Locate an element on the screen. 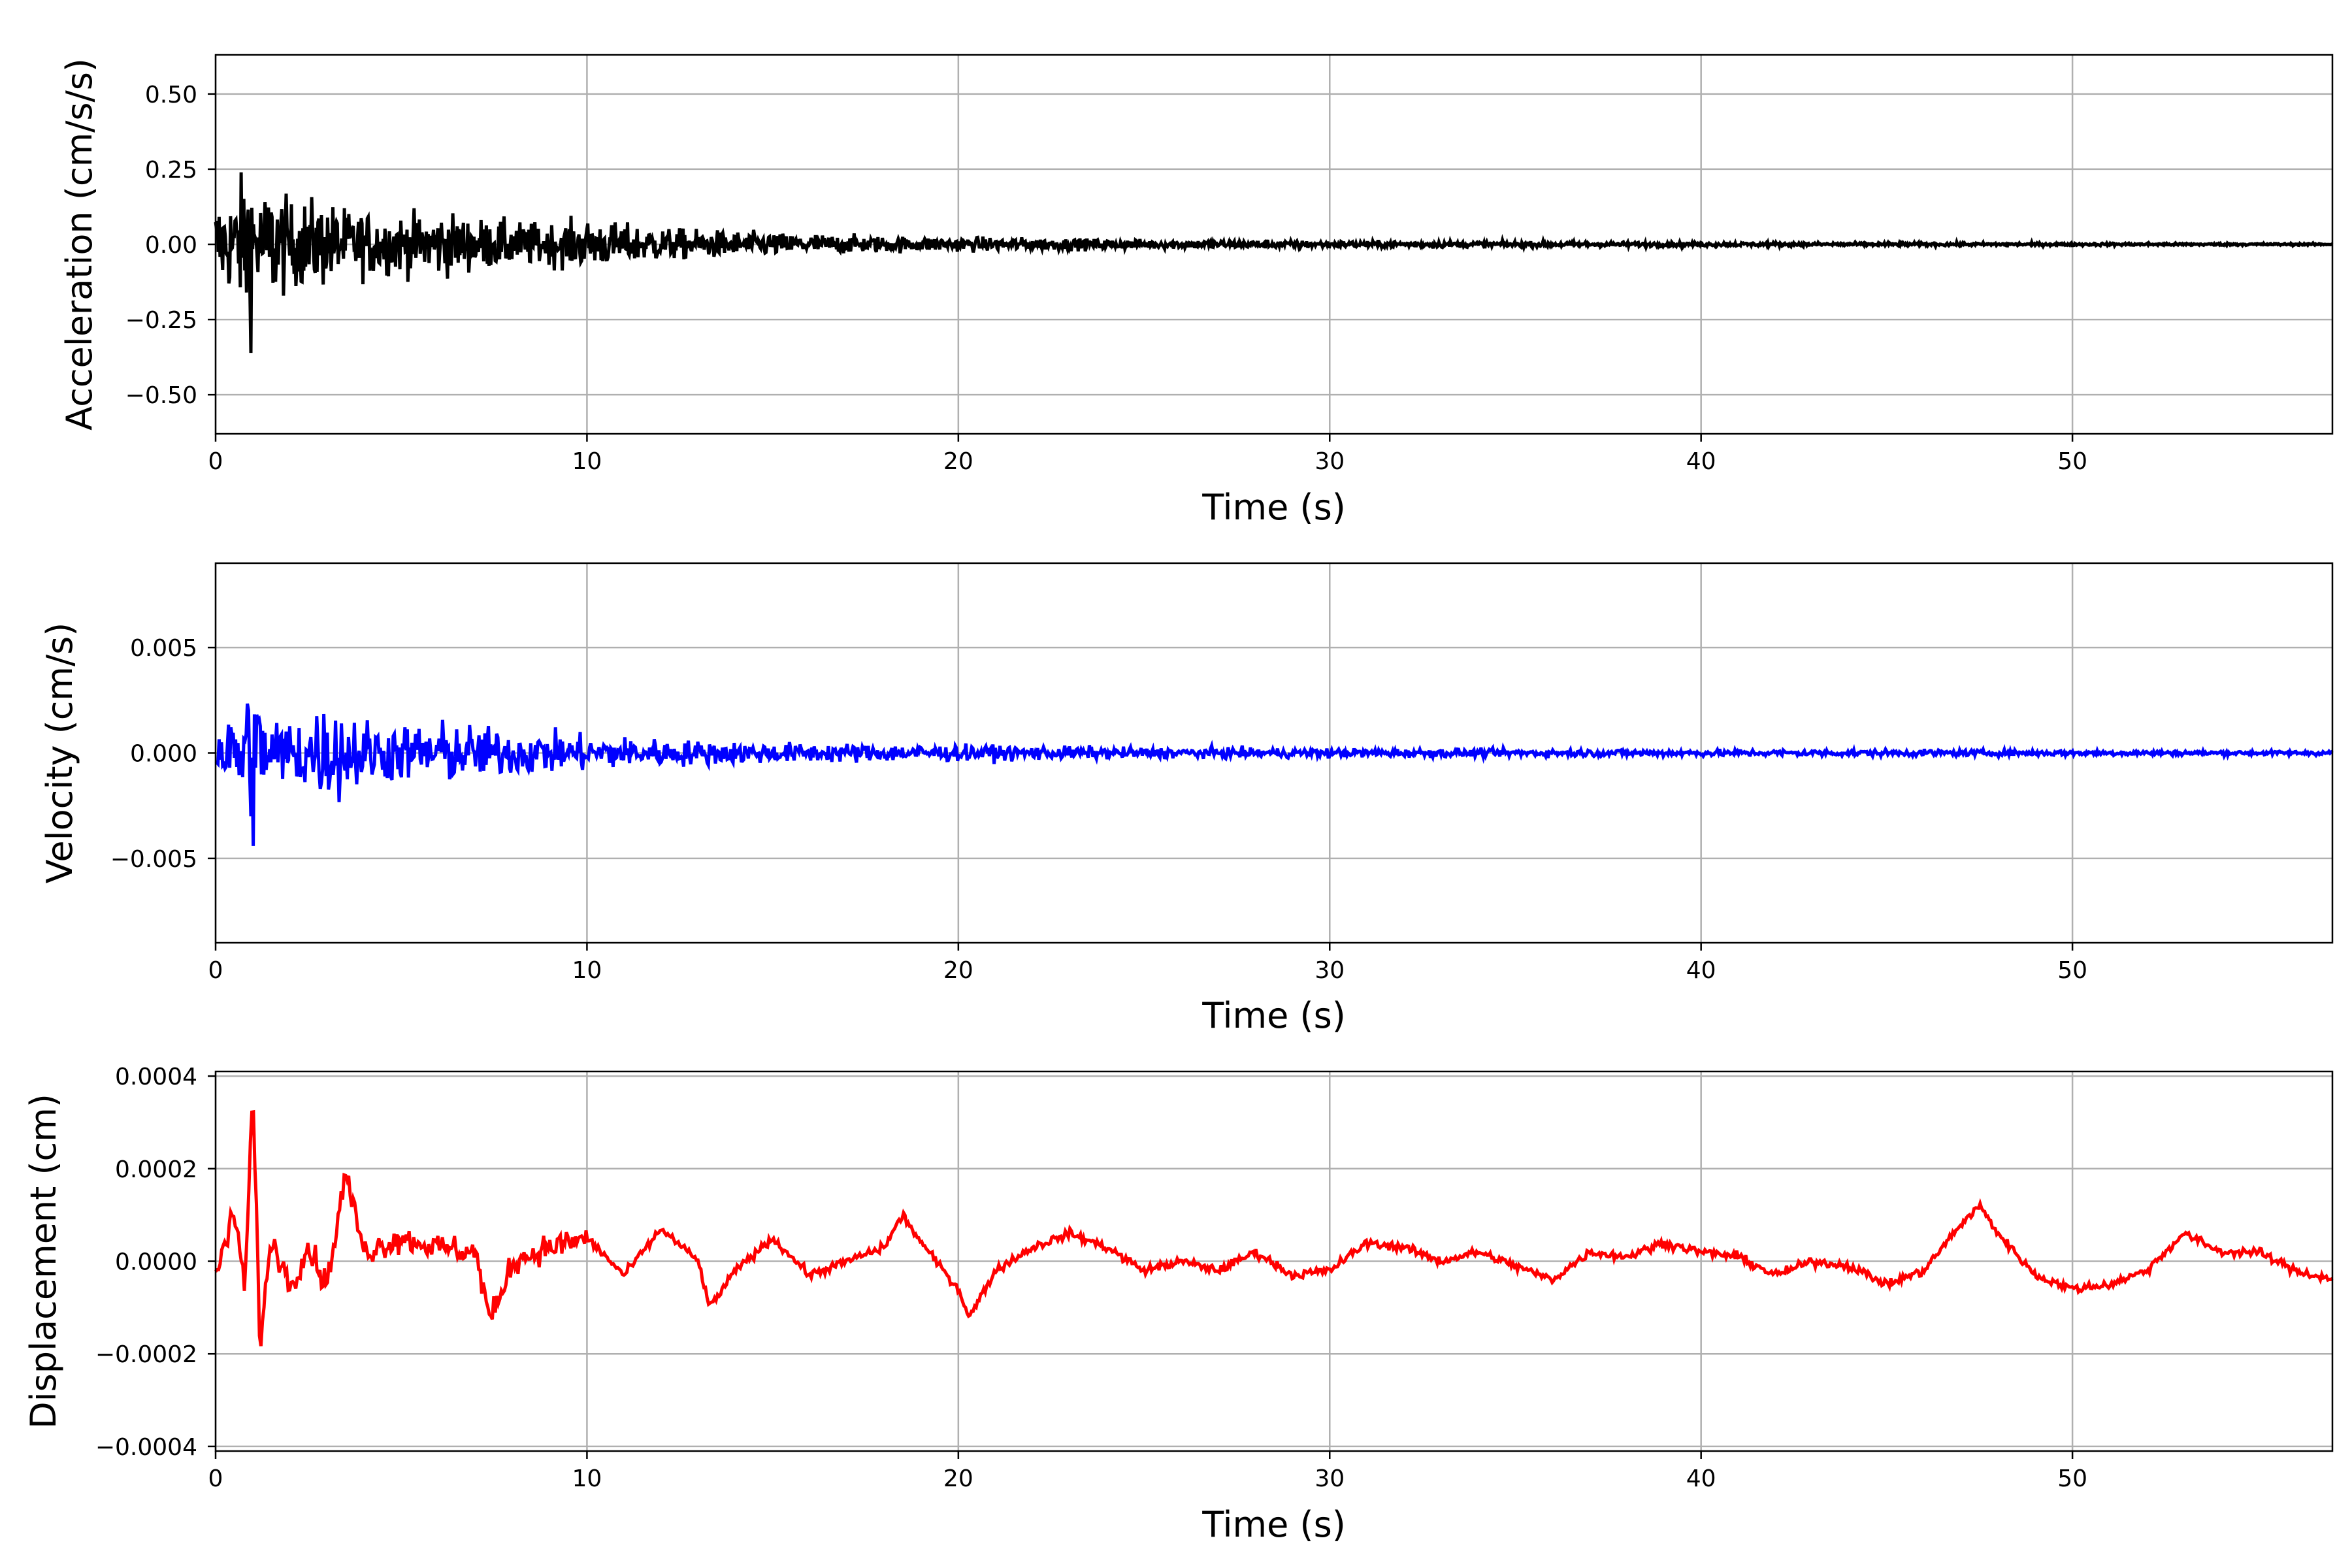 The height and width of the screenshot is (1568, 2352). displacement-xtick-label: 30 is located at coordinates (1330, 1478).